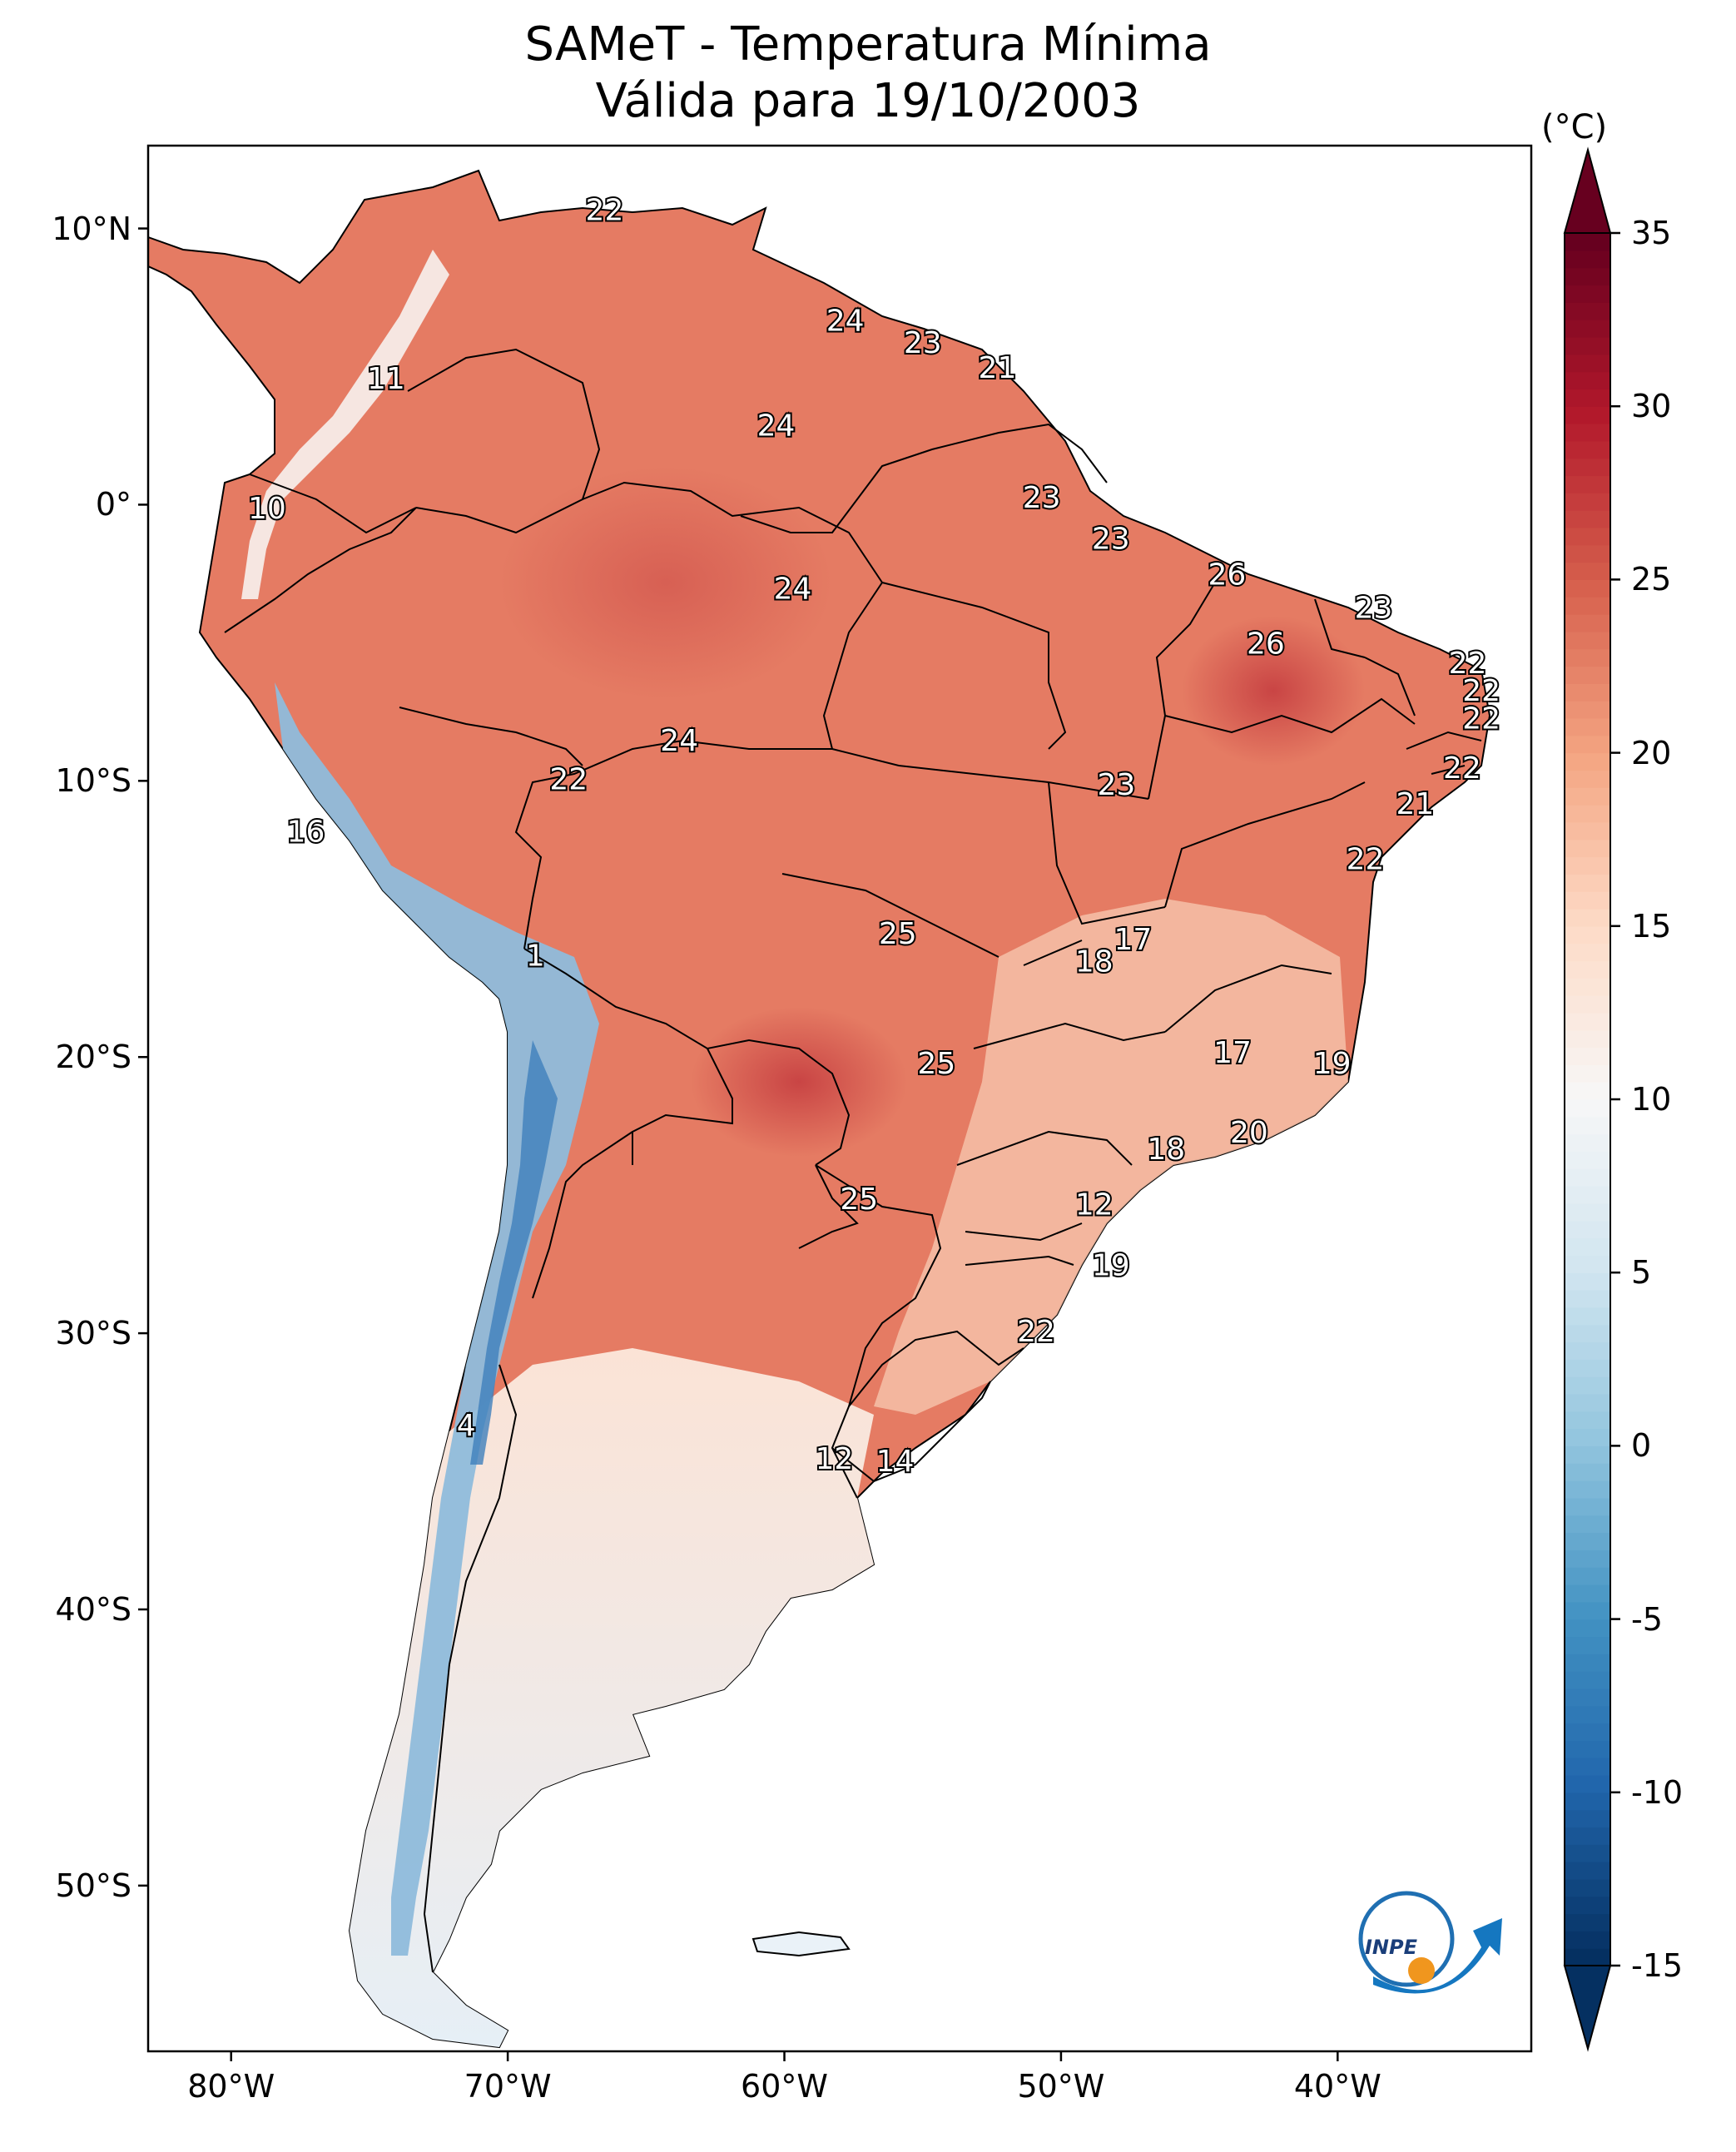 The height and width of the screenshot is (2152, 1736). What do you see at coordinates (1421, 1970) in the screenshot?
I see `logo-sun` at bounding box center [1421, 1970].